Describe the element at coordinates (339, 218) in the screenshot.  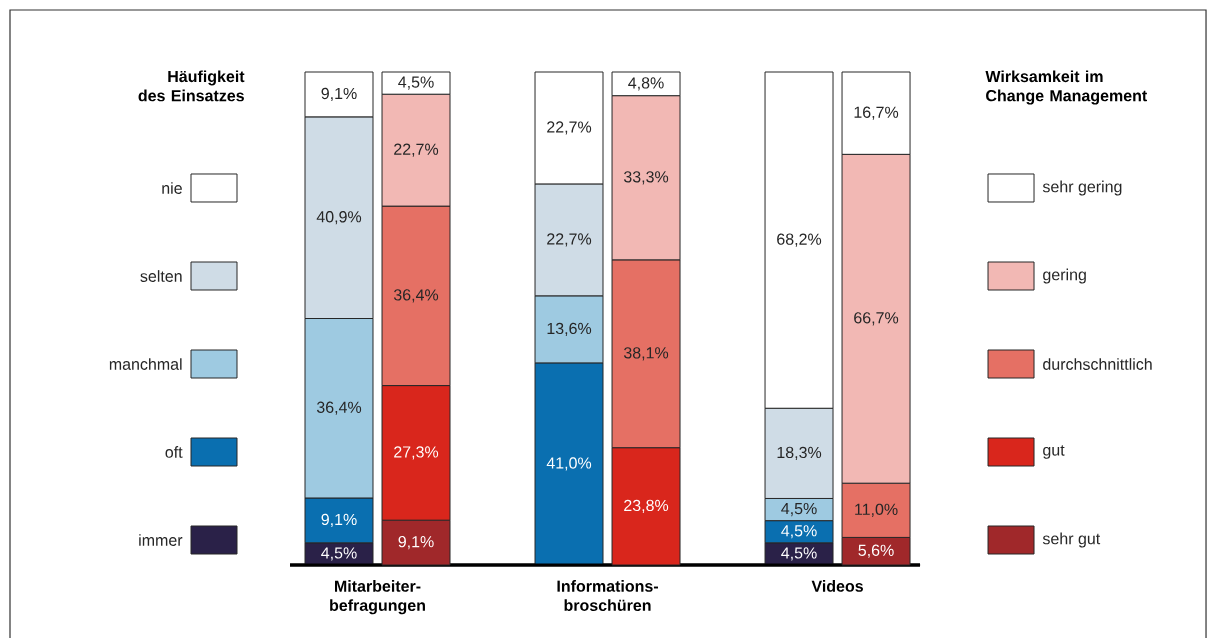
I see `data-label: 40,9%` at that location.